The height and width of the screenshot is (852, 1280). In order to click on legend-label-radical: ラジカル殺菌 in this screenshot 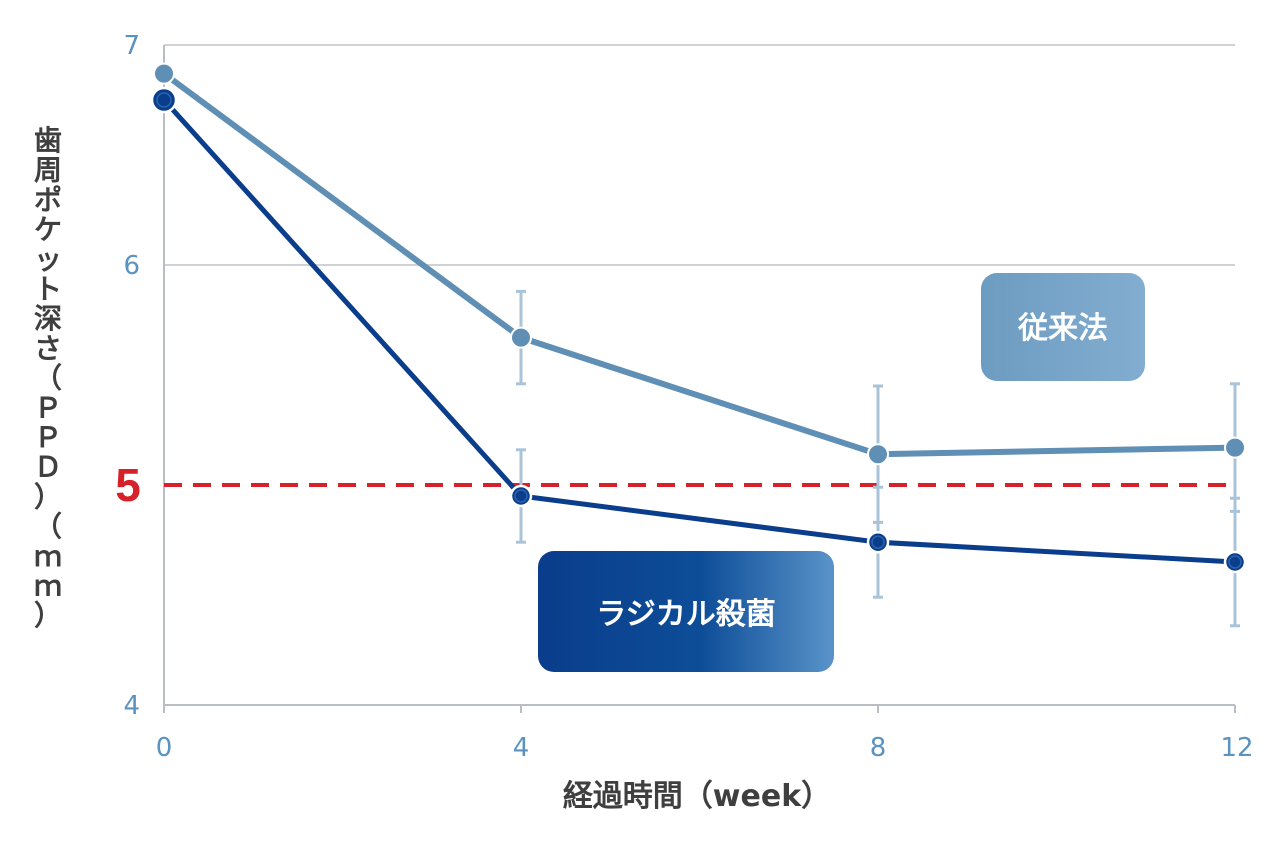, I will do `click(685, 614)`.